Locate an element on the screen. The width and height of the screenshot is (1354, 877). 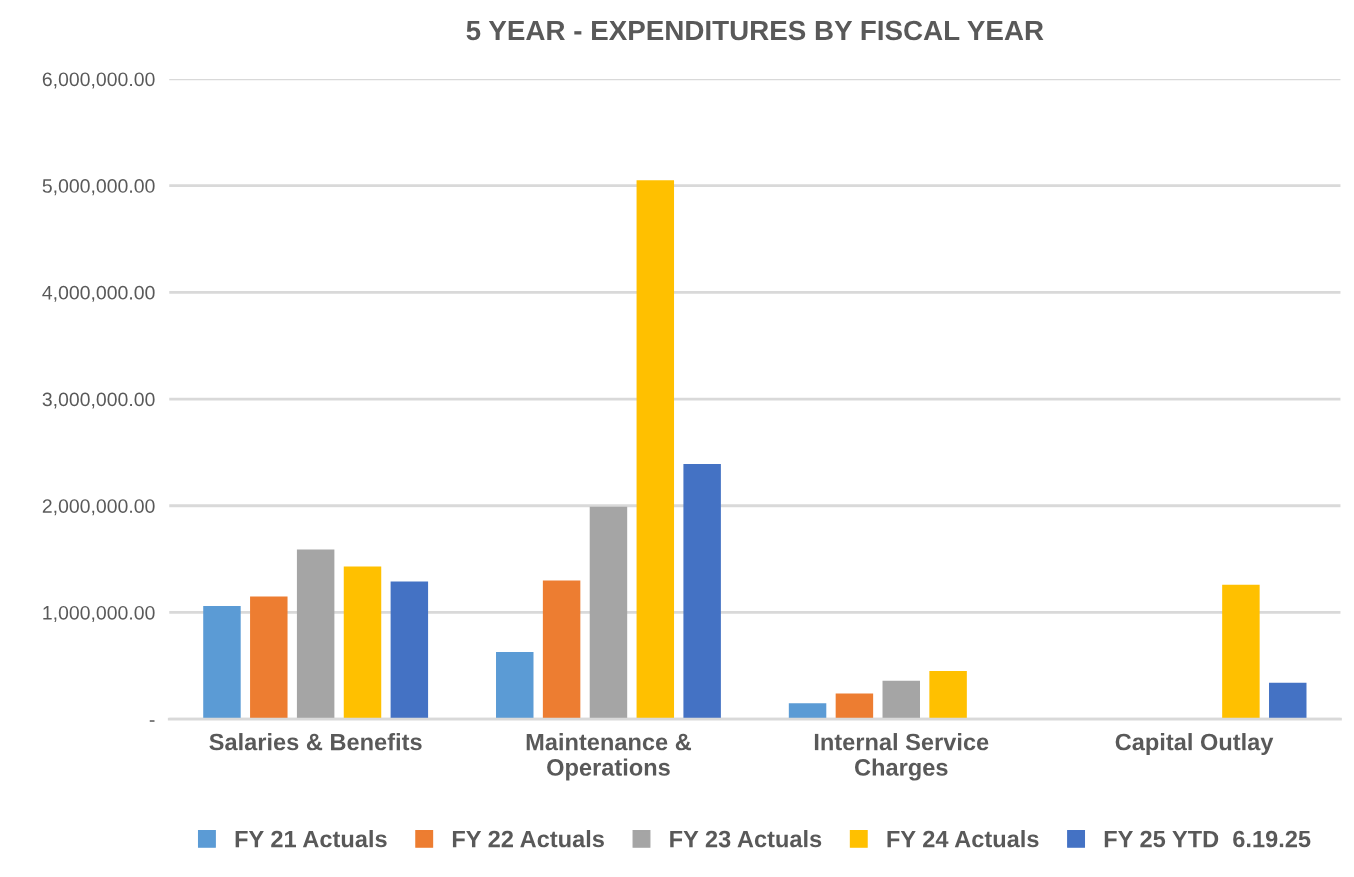
y-tick-label: - is located at coordinates (152, 721).